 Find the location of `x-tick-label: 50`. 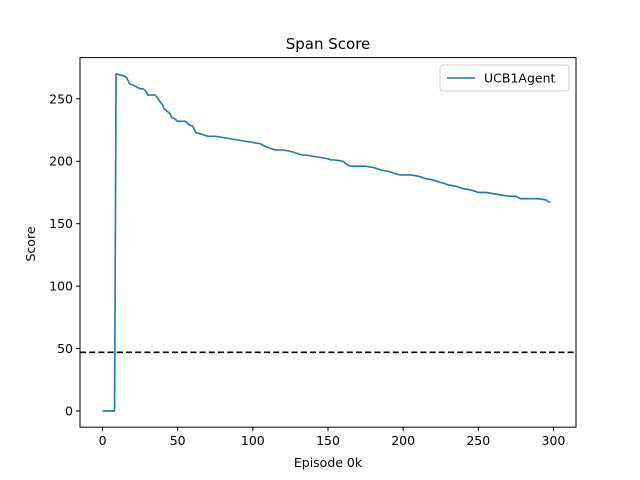

x-tick-label: 50 is located at coordinates (178, 440).